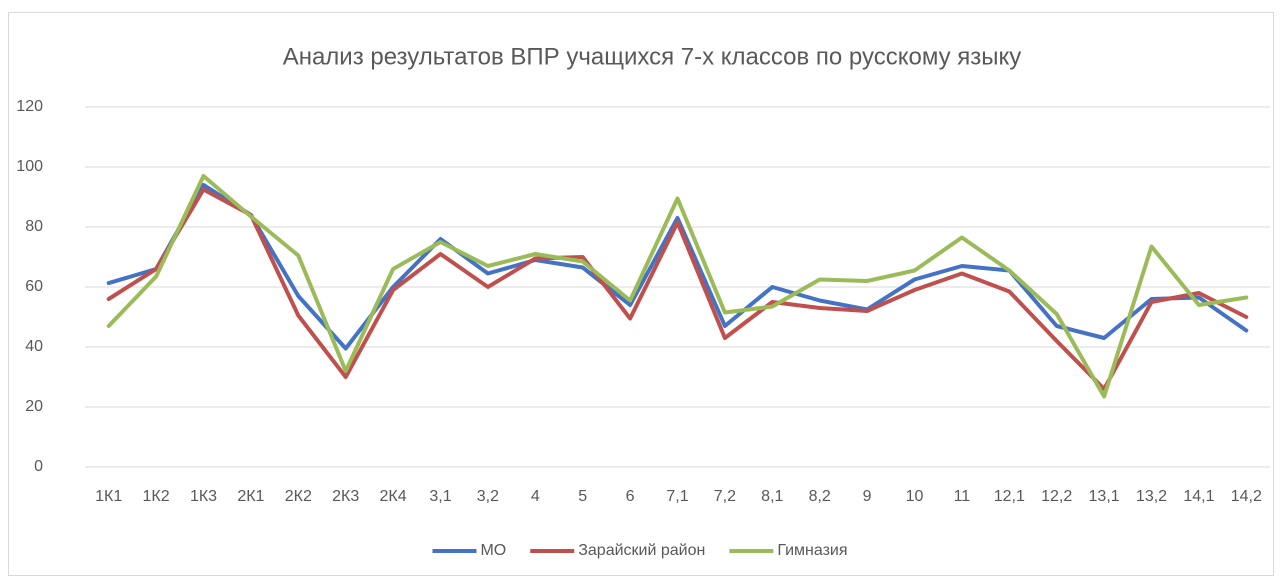 The height and width of the screenshot is (583, 1282). What do you see at coordinates (1198, 496) in the screenshot?
I see `x-tick-label: 14,1` at bounding box center [1198, 496].